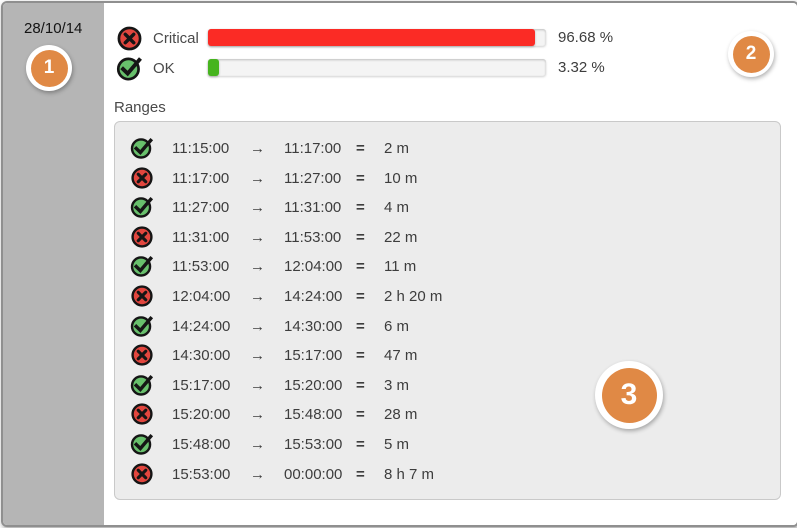  I want to click on range-row: 11:17:00 → 11:27:00 = 10 m, so click(447, 179).